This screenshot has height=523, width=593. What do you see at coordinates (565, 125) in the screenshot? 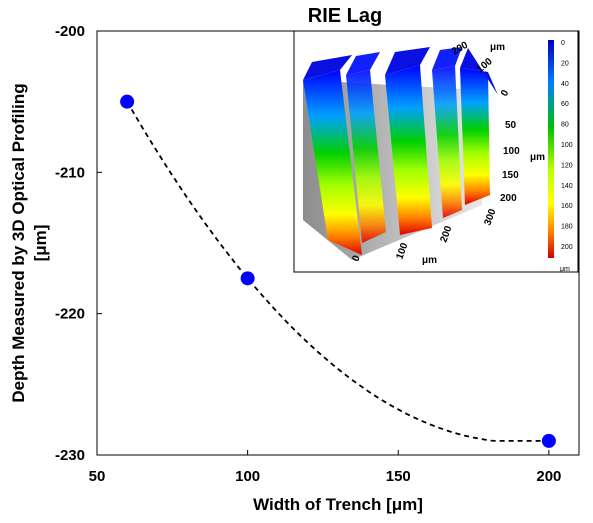
I see `colorbar-tick-label: 80` at bounding box center [565, 125].